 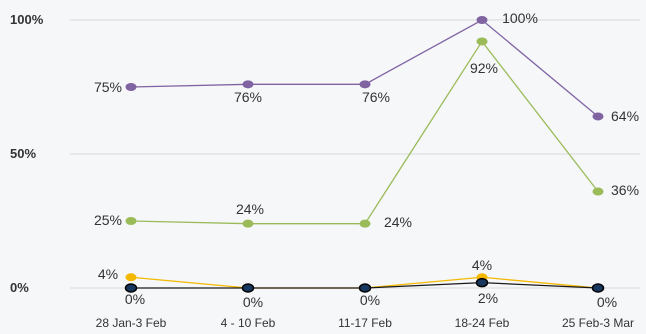 I want to click on x-tick-label: 28 Jan-3 Feb, so click(x=131, y=323).